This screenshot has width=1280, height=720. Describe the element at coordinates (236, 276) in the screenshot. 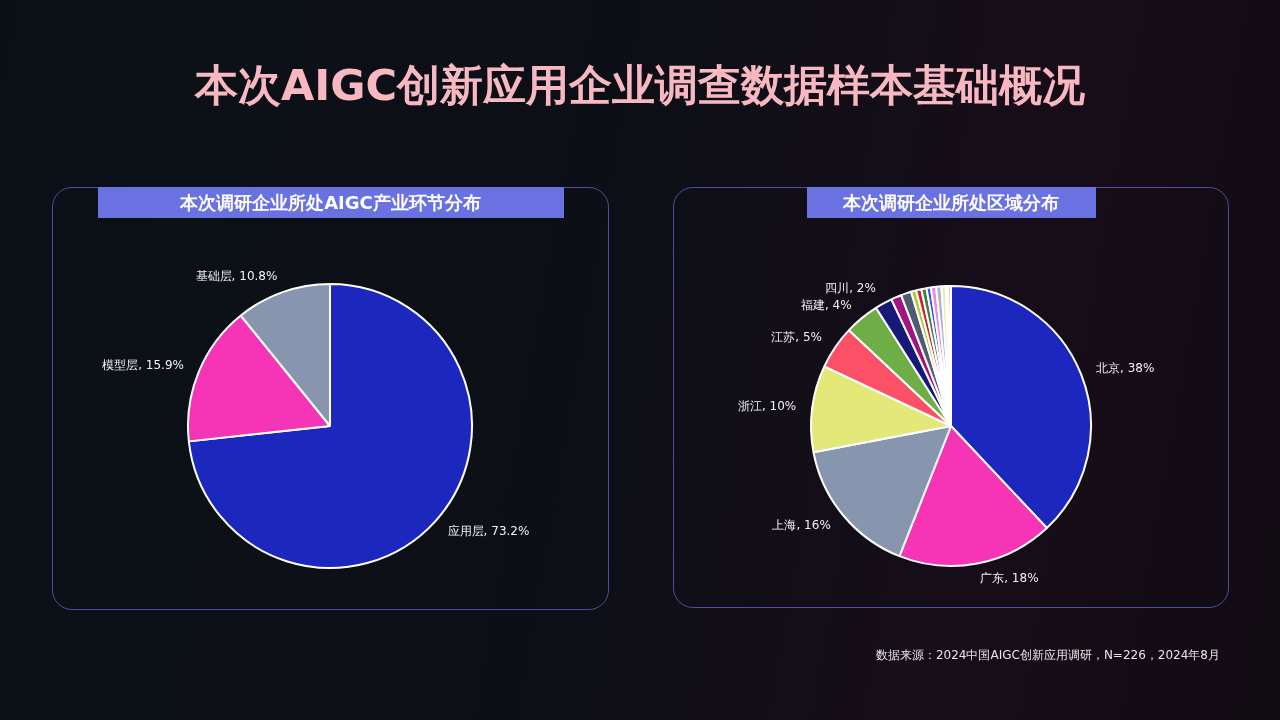

I see `slice-label: 基础层, 10.8%` at that location.